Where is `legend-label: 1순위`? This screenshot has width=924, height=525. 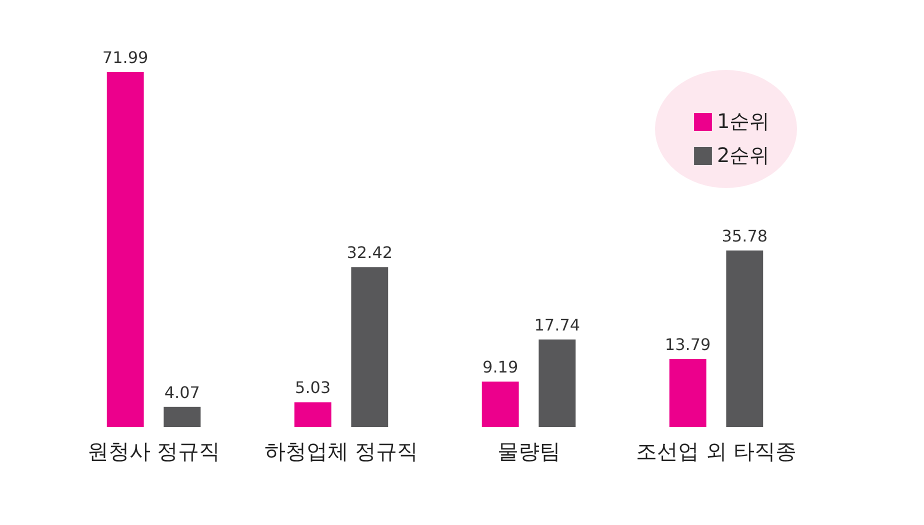 legend-label: 1순위 is located at coordinates (743, 121).